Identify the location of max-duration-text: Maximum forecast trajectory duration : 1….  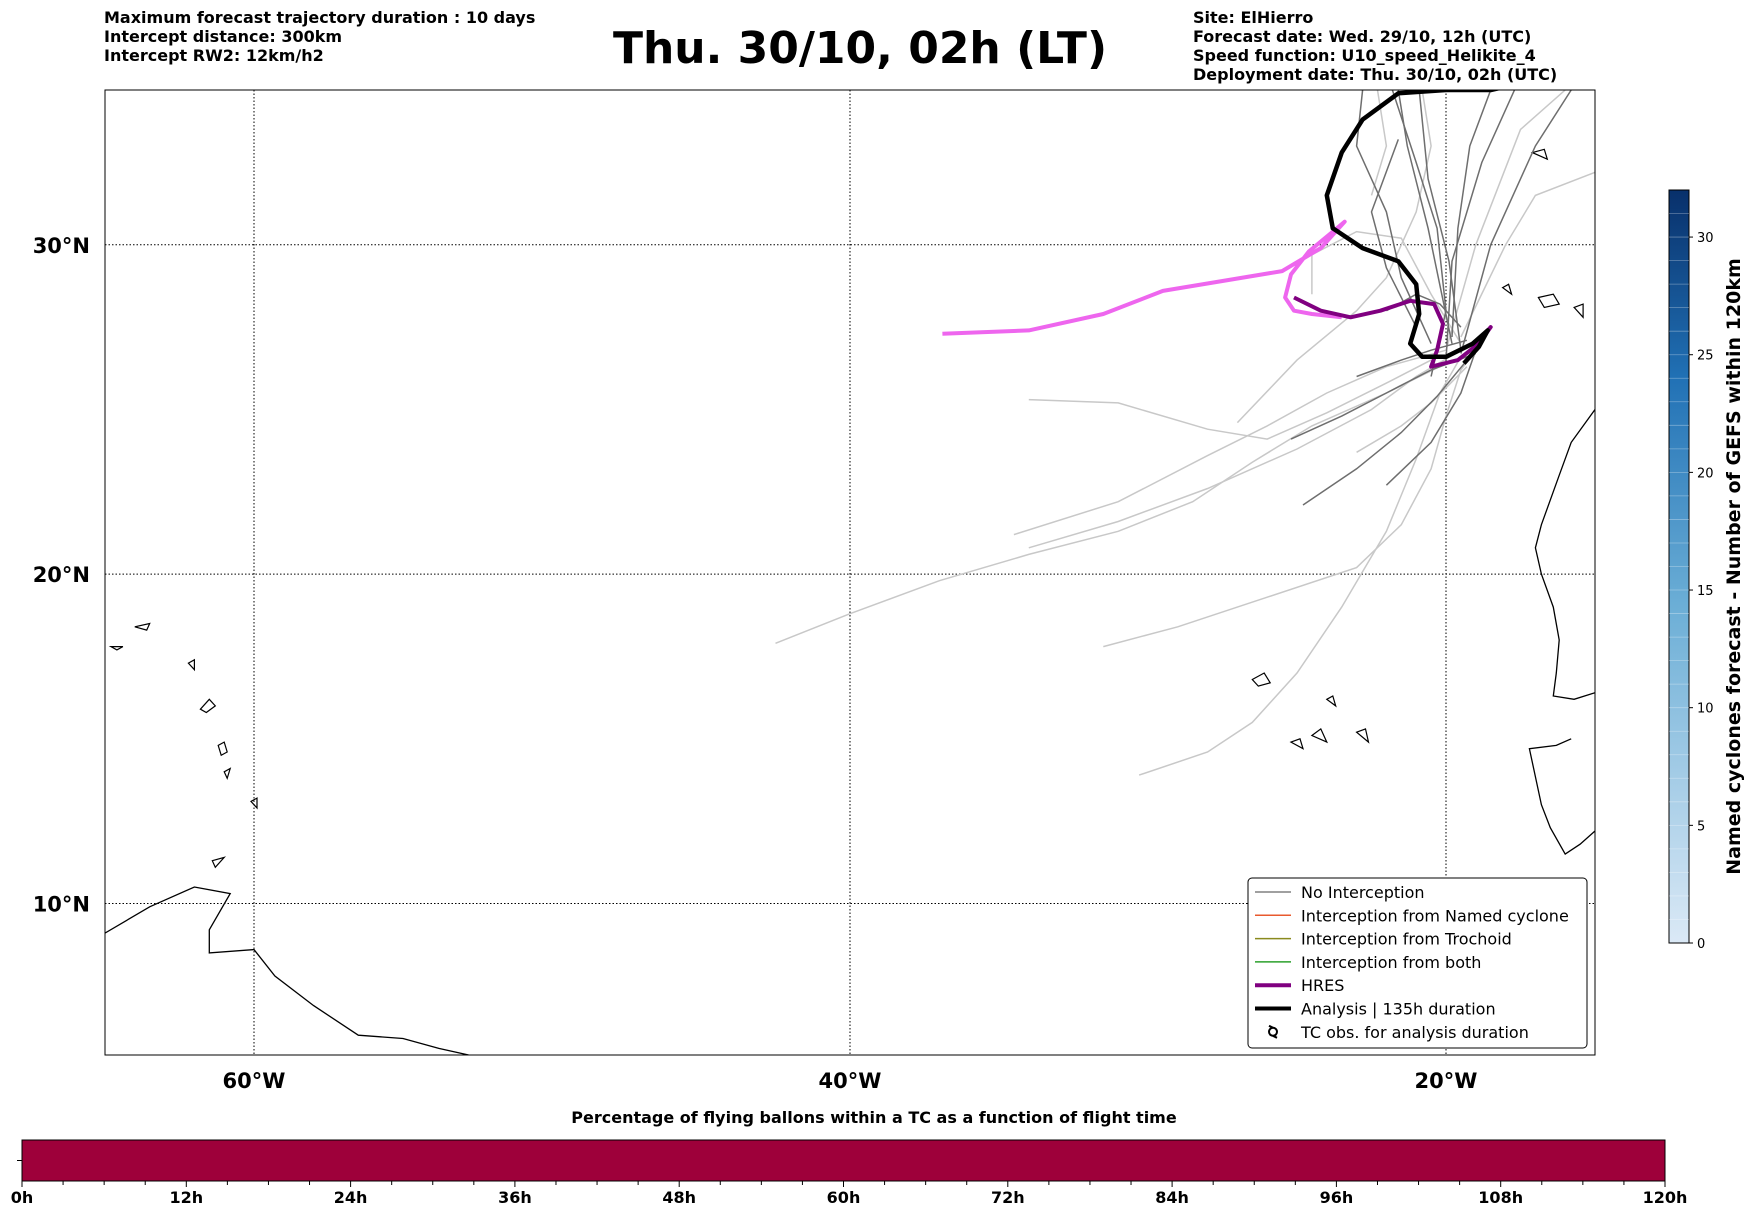
(320, 17).